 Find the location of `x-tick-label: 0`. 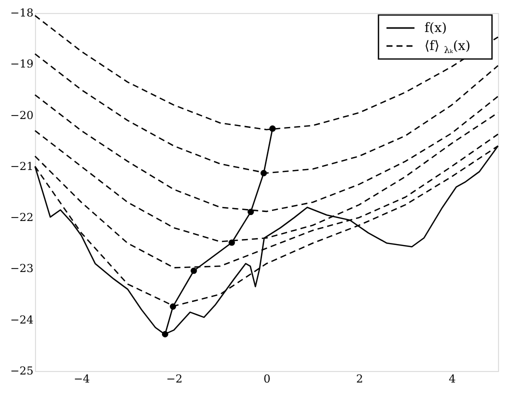

x-tick-label: 0 is located at coordinates (267, 379).